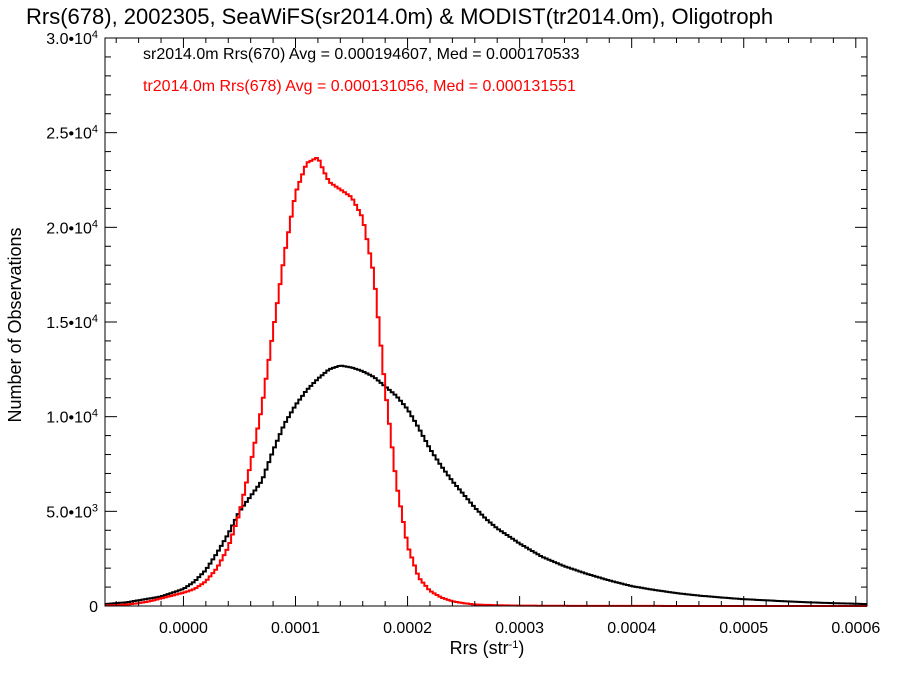  I want to click on x-tick-label: 0.0006, so click(855, 628).